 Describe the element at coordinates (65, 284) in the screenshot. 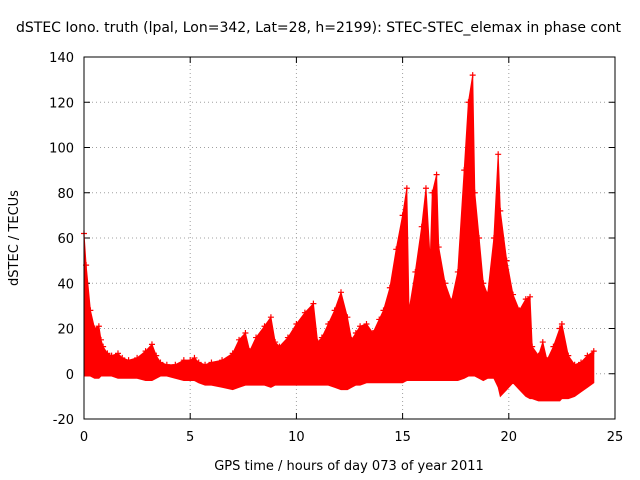

I see `y-tick-label: 40` at that location.